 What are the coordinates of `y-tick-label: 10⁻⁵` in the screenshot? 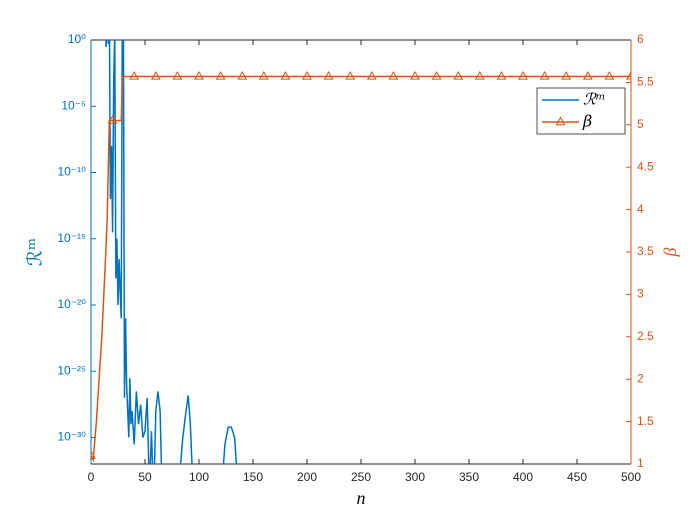 It's located at (73, 105).